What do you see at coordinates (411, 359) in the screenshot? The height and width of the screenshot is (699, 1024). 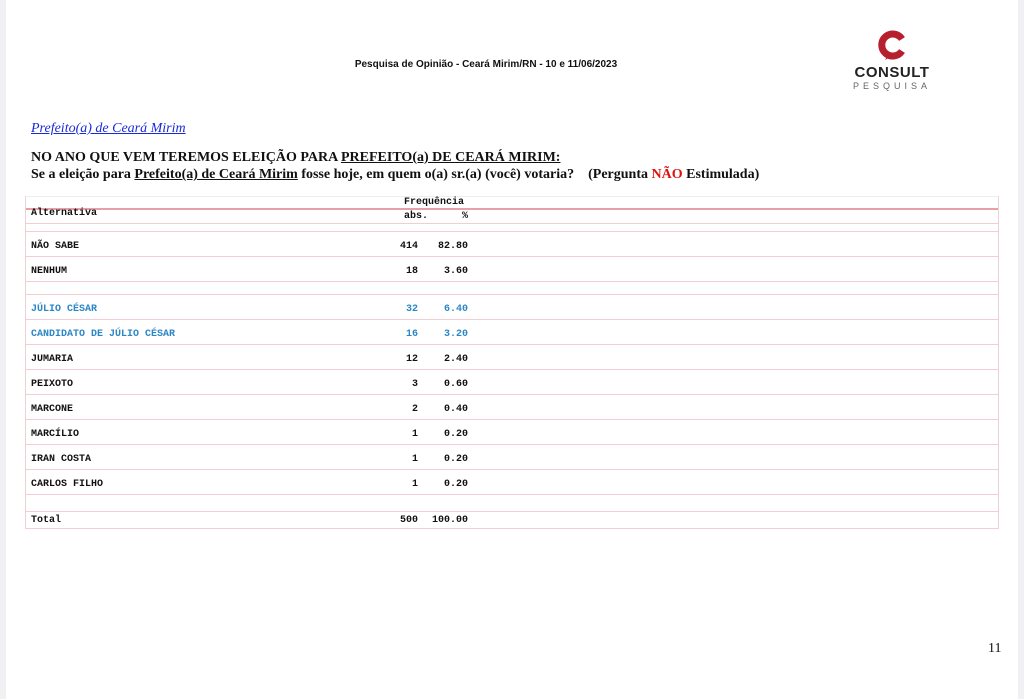 I see `row-abs: 12` at bounding box center [411, 359].